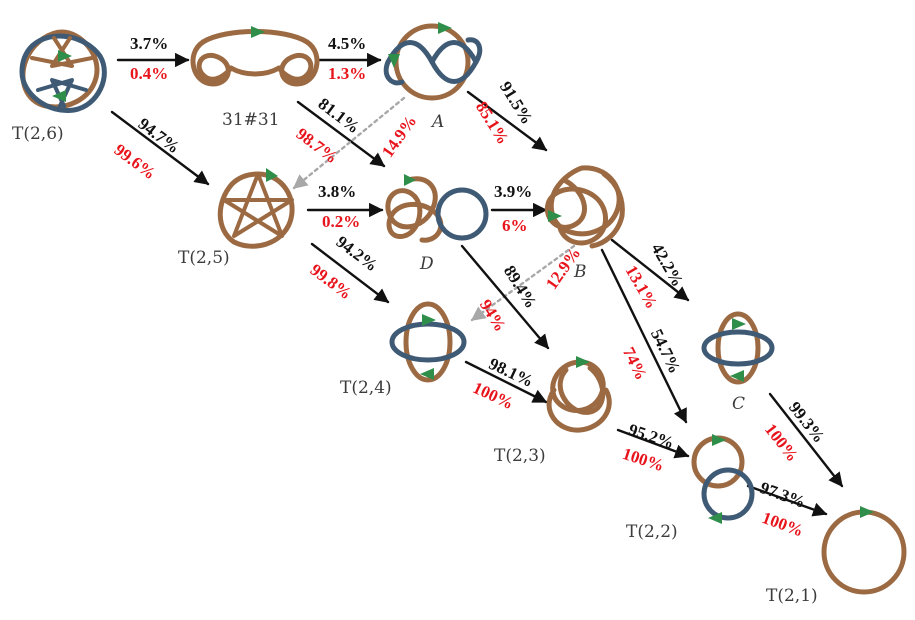  Describe the element at coordinates (580, 272) in the screenshot. I see `label-b: B` at that location.